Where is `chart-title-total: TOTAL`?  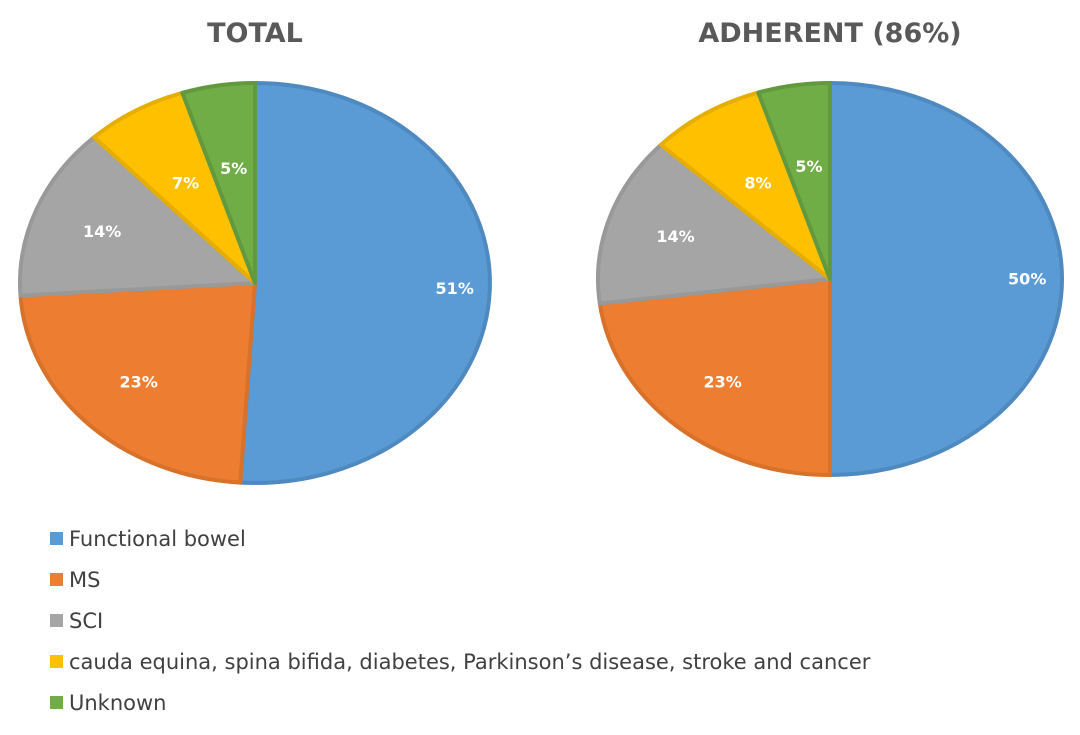 chart-title-total: TOTAL is located at coordinates (255, 33).